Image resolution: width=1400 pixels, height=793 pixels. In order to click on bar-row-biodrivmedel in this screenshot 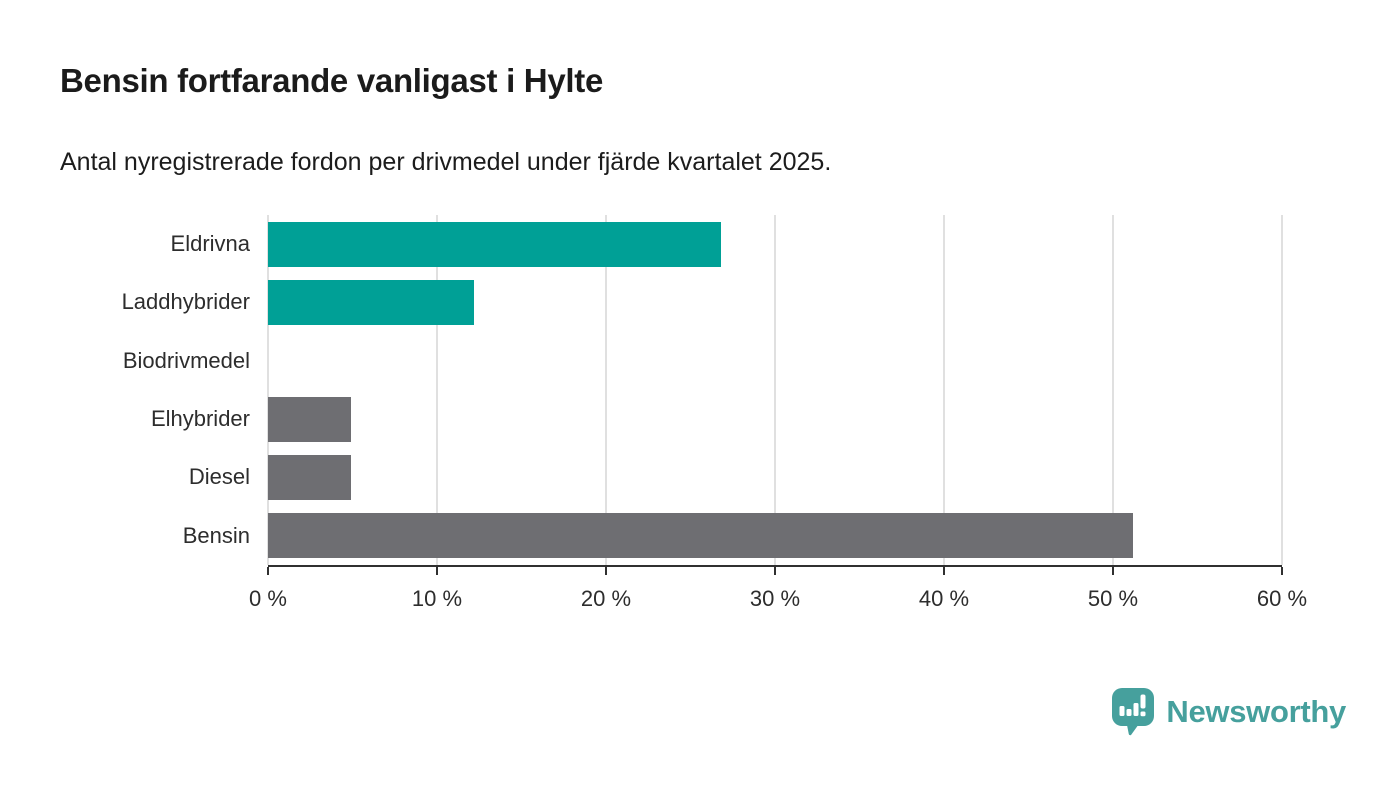, I will do `click(775, 361)`.